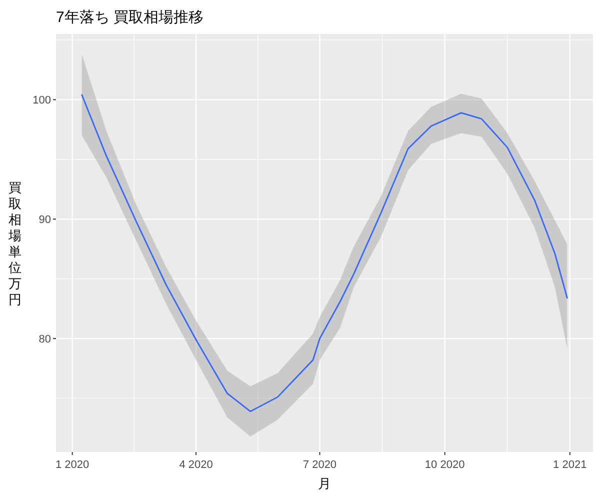 The height and width of the screenshot is (500, 600). I want to click on y-axis-title: 買取相場単位万円, so click(15, 243).